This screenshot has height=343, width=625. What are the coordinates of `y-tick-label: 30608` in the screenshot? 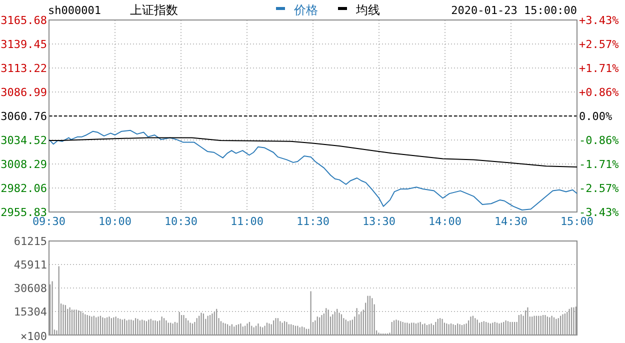 It's located at (30, 288).